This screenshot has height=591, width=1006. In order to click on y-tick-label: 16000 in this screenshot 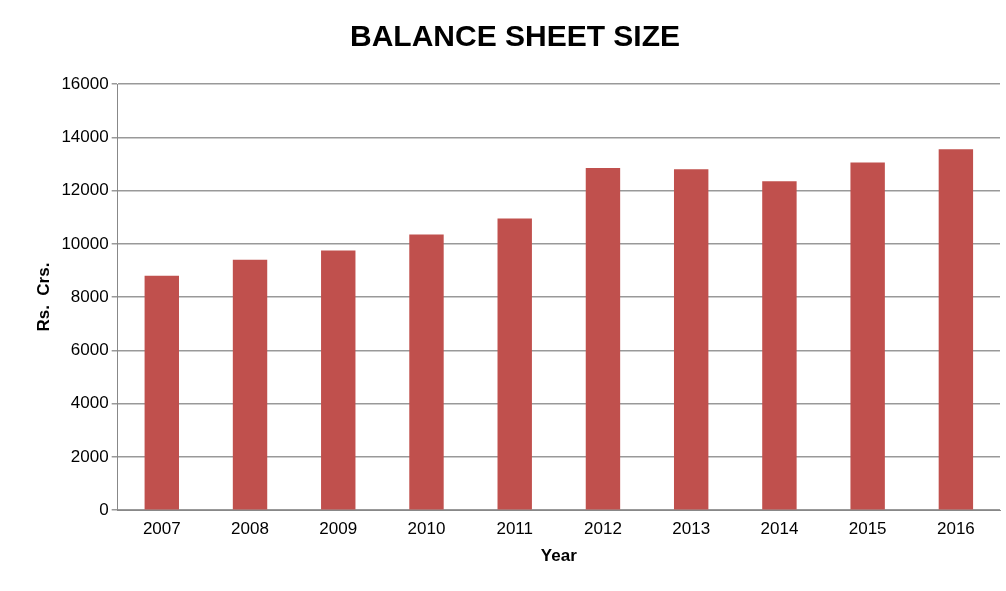, I will do `click(85, 83)`.